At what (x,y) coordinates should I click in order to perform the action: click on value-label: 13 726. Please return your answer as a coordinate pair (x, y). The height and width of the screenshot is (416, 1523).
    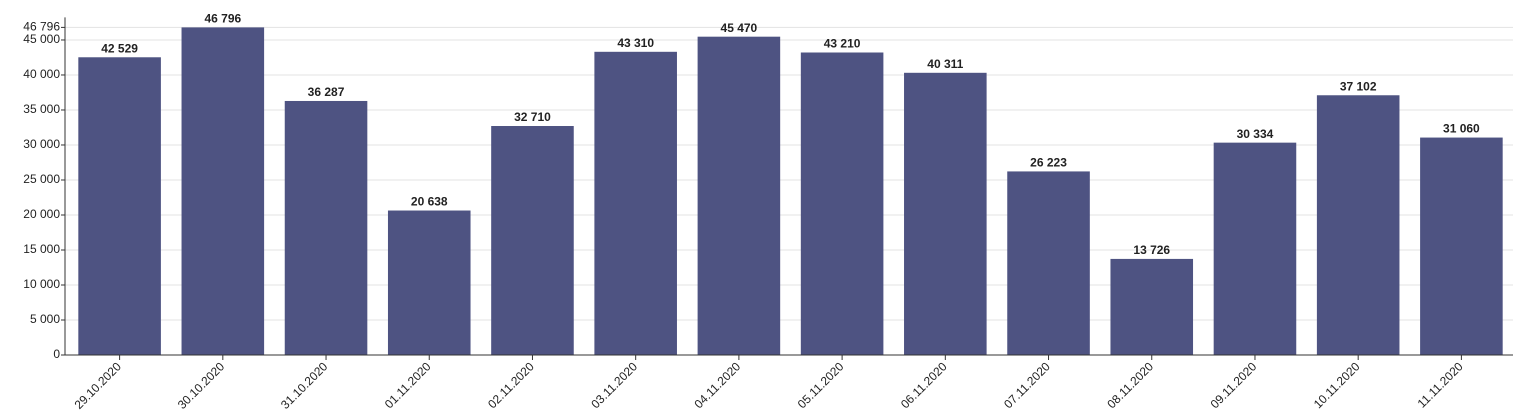
    Looking at the image, I should click on (1151, 250).